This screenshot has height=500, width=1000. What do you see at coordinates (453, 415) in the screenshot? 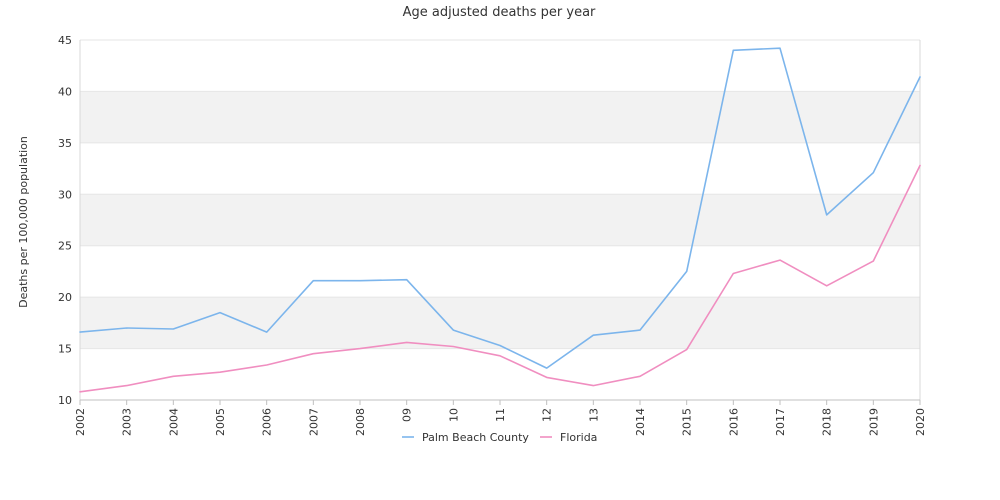
I see `x-tick-label: 10` at bounding box center [453, 415].